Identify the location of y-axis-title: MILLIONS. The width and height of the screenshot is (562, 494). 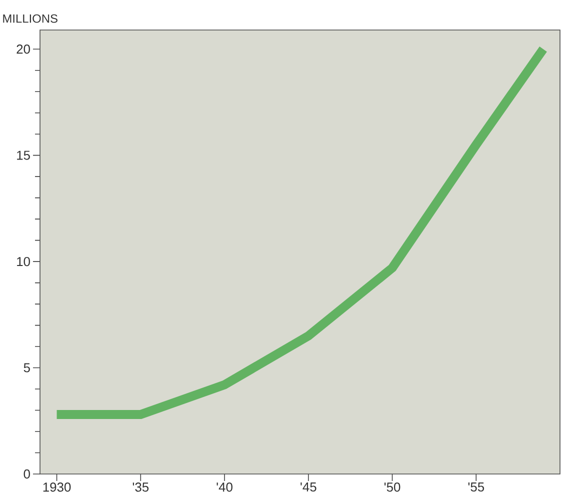
(30, 18).